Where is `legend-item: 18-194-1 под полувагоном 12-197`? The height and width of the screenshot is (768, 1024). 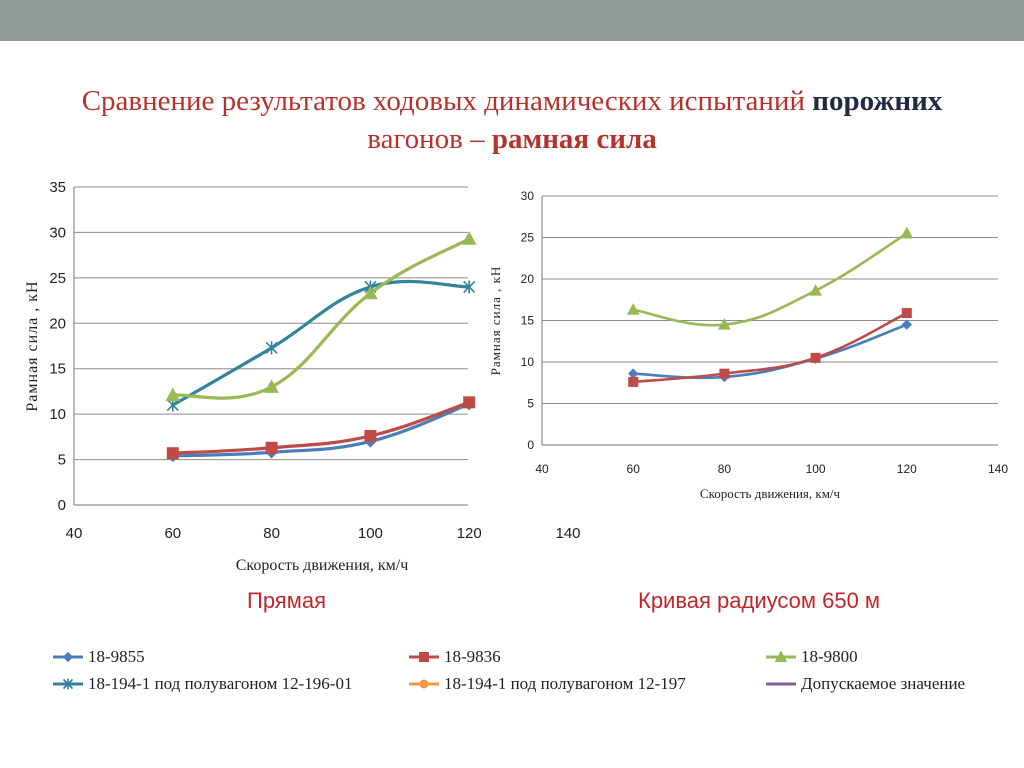 legend-item: 18-194-1 под полувагоном 12-197 is located at coordinates (547, 684).